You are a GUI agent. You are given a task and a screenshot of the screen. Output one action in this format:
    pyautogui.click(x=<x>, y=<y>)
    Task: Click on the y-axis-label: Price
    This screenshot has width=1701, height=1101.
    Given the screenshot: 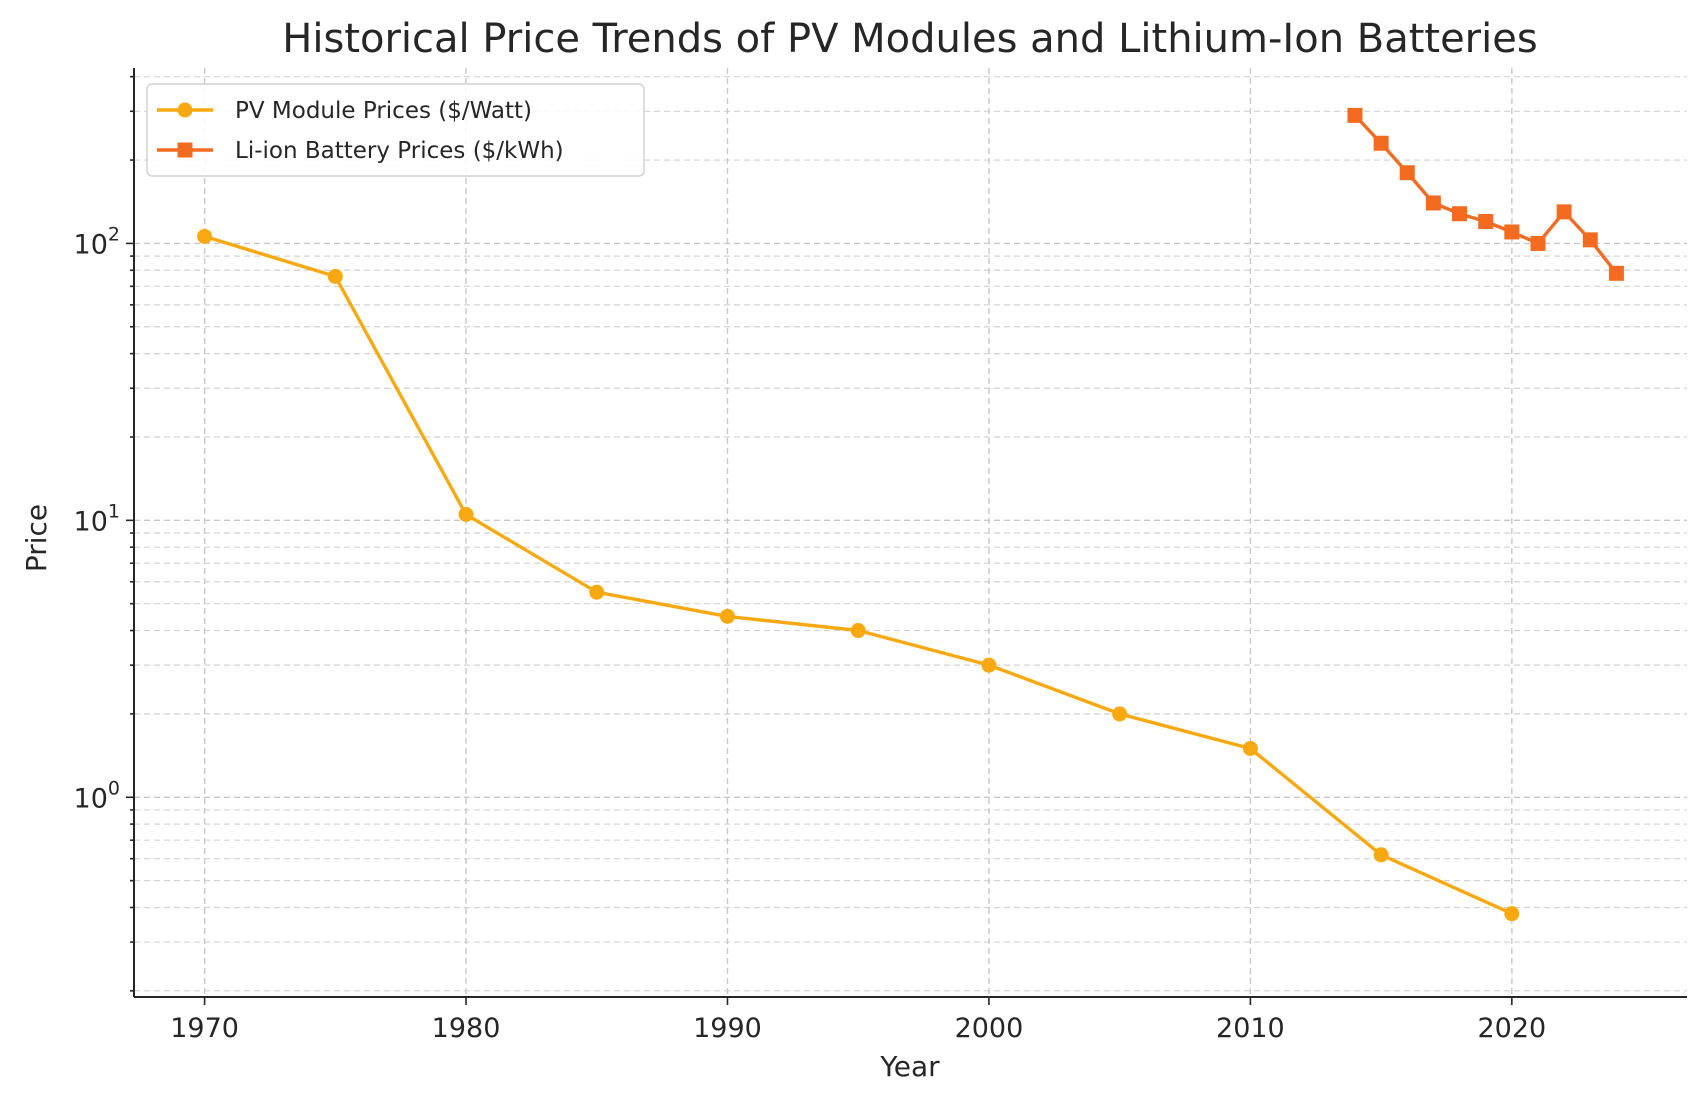 What is the action you would take?
    pyautogui.click(x=36, y=538)
    